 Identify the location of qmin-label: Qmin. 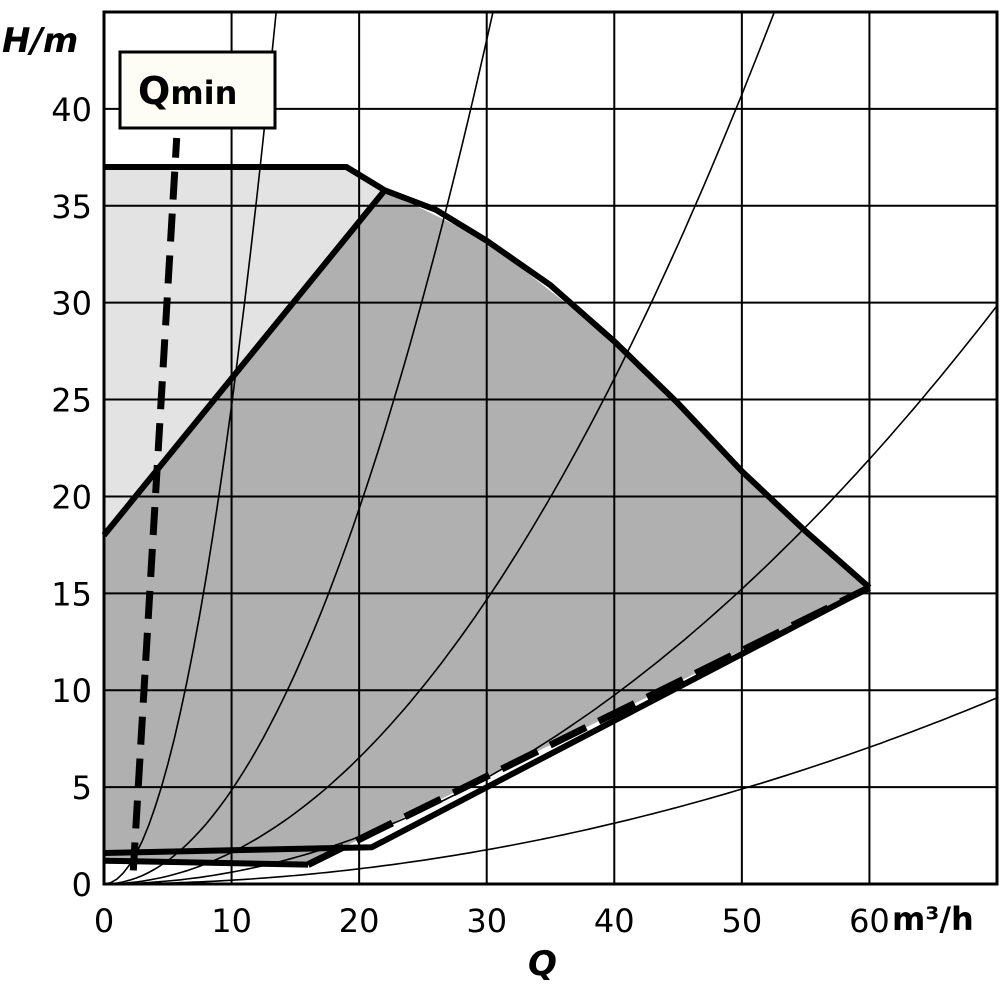
(197, 90).